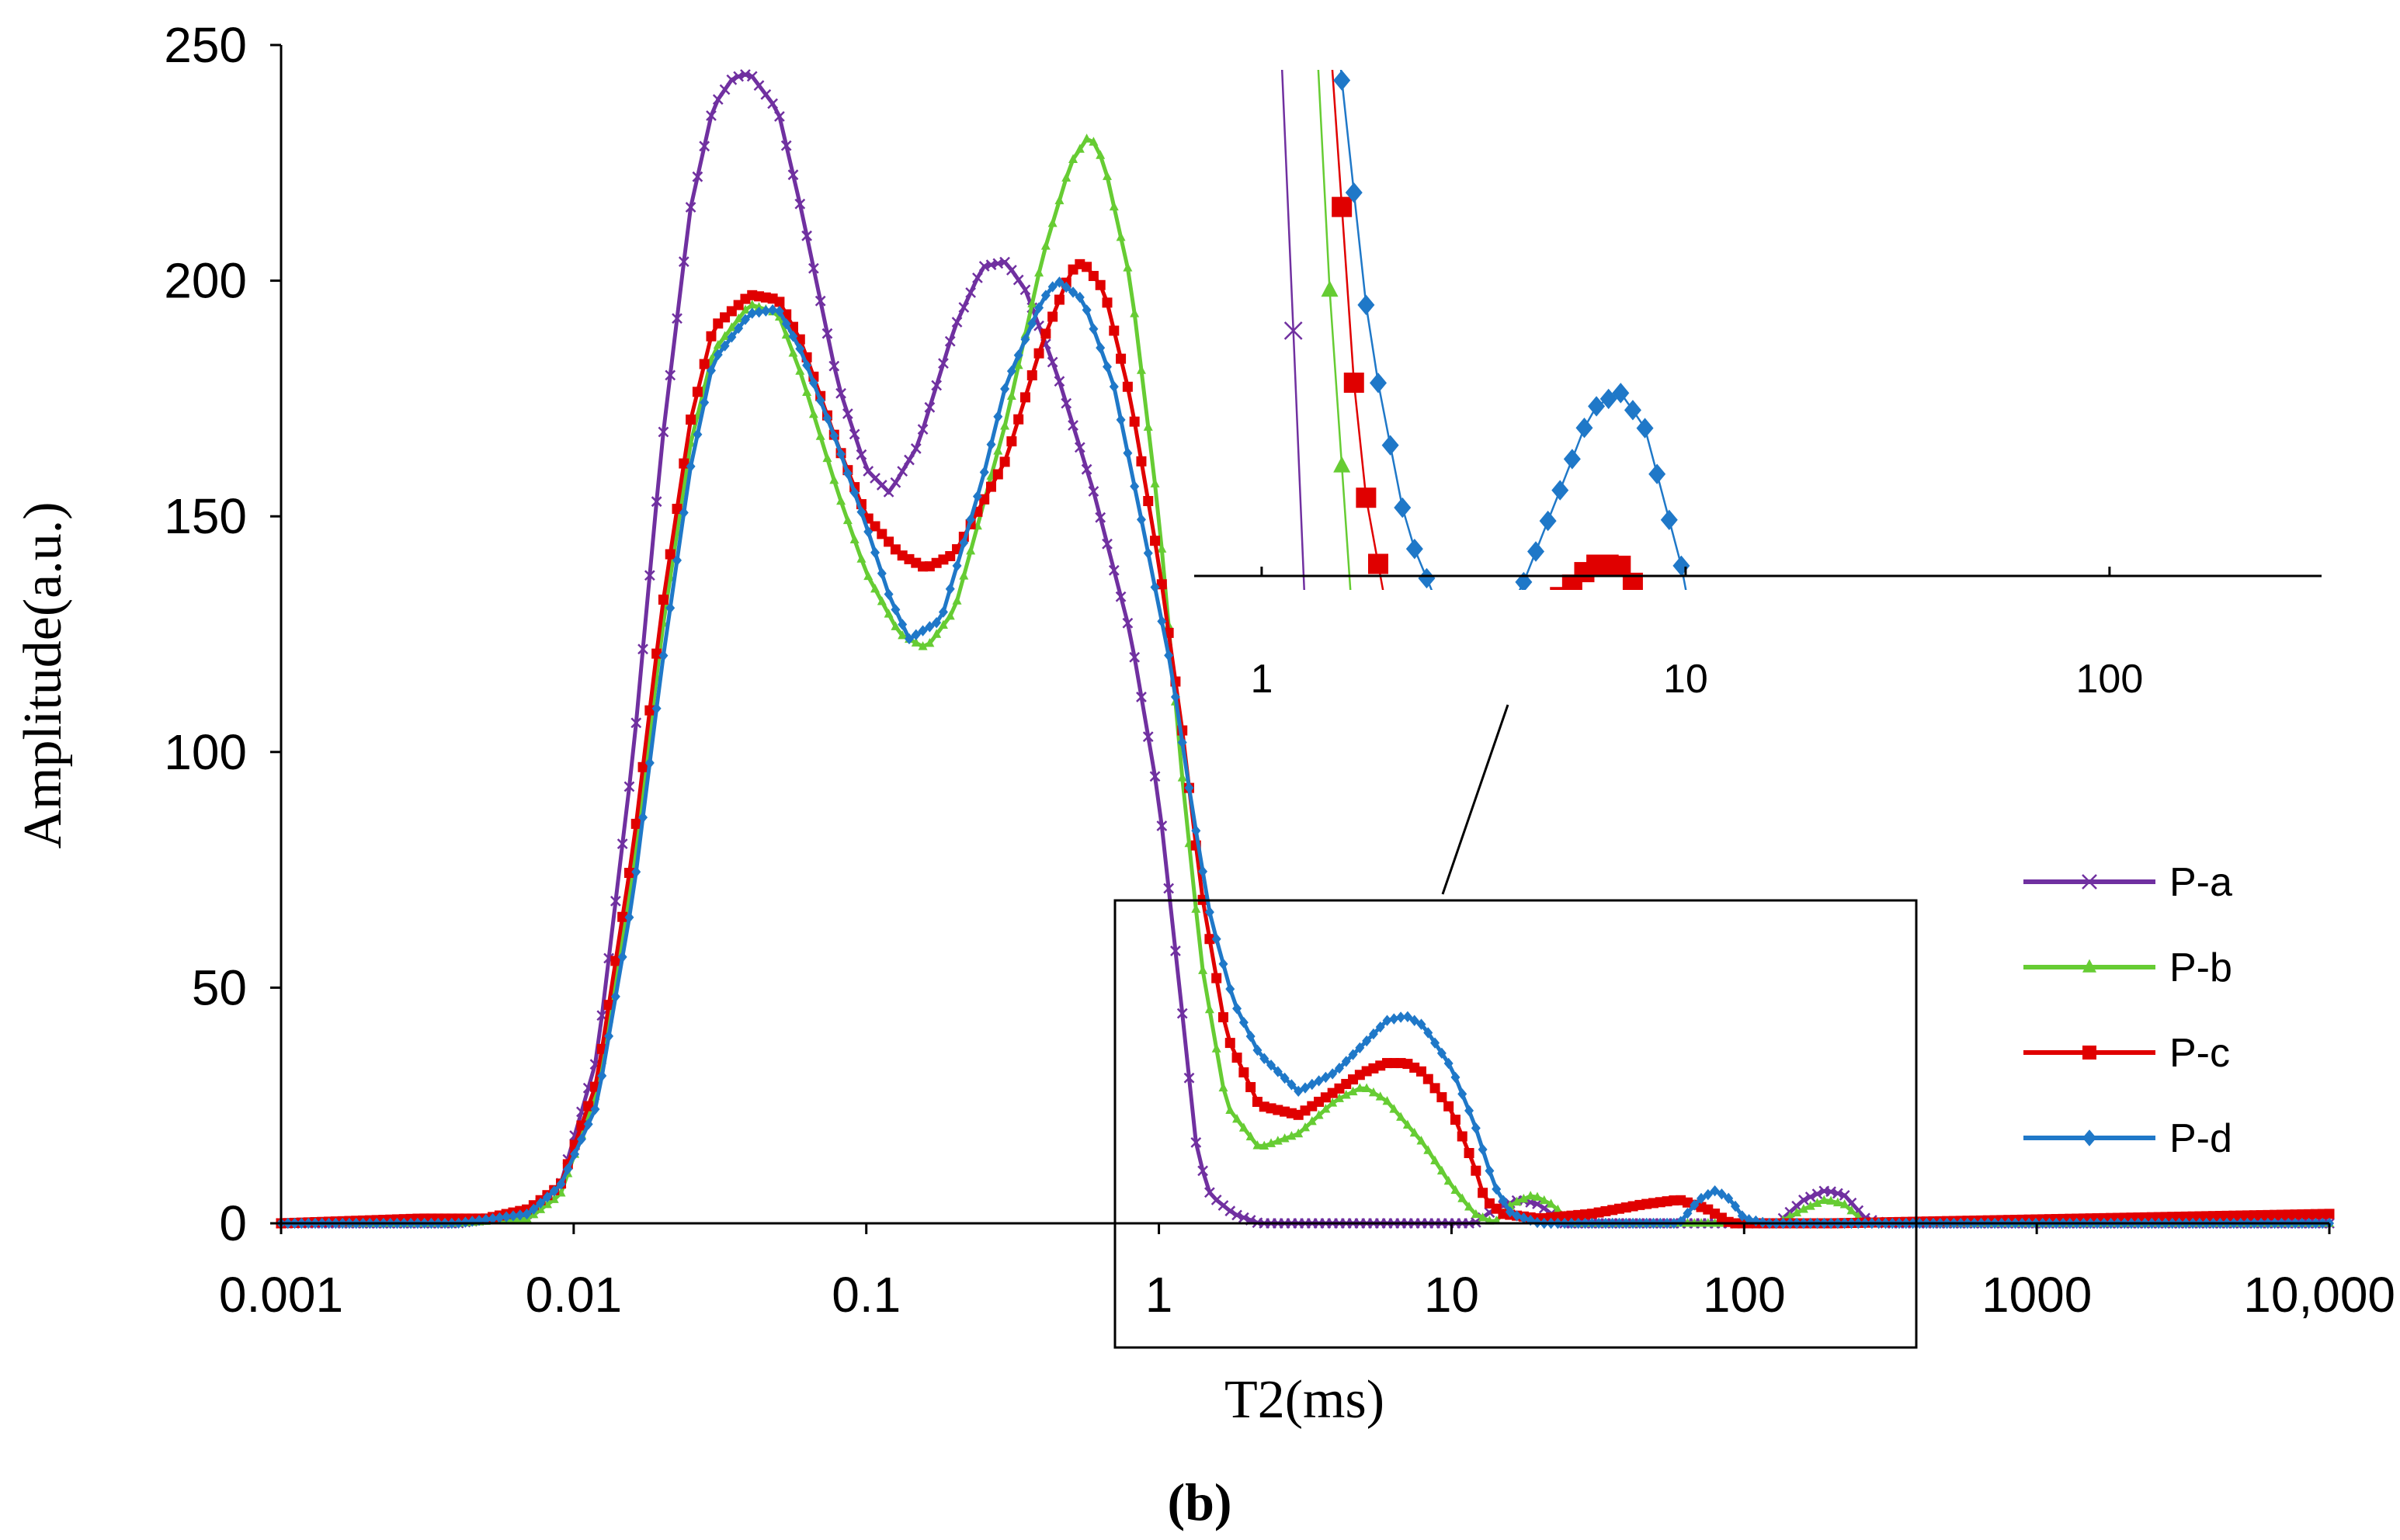  What do you see at coordinates (281, 1295) in the screenshot?
I see `x-tick-label: 0.001` at bounding box center [281, 1295].